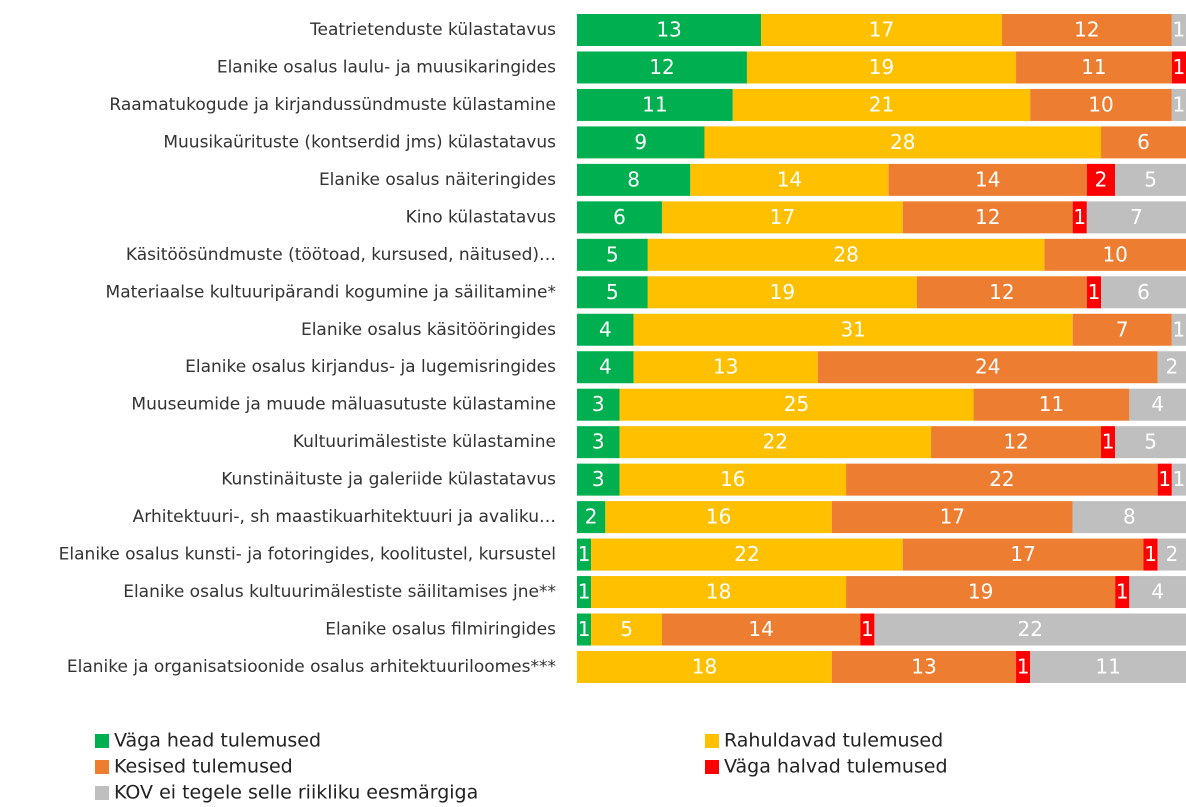  What do you see at coordinates (440, 630) in the screenshot?
I see `category-label: Elanike osalus filmiringides` at bounding box center [440, 630].